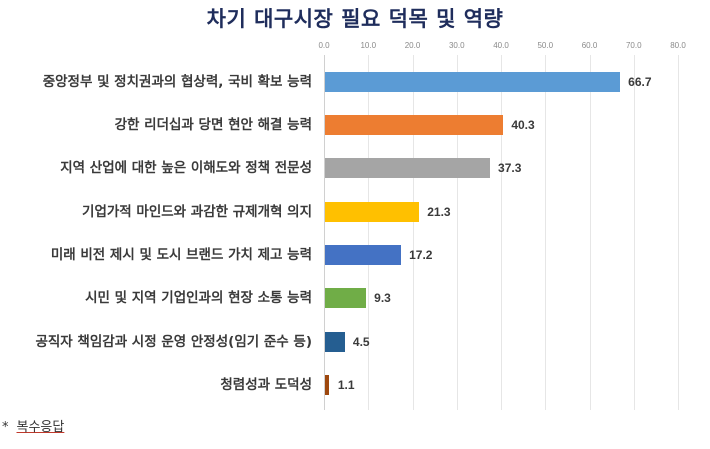 This screenshot has width=710, height=449. I want to click on category-label: 시민 및 지역 기업인과의 현장 소통 능력, so click(198, 298).